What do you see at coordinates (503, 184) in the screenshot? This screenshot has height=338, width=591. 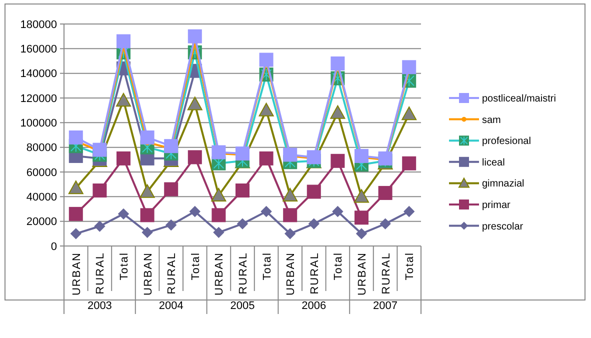 I see `legend-label: gimnazial` at bounding box center [503, 184].